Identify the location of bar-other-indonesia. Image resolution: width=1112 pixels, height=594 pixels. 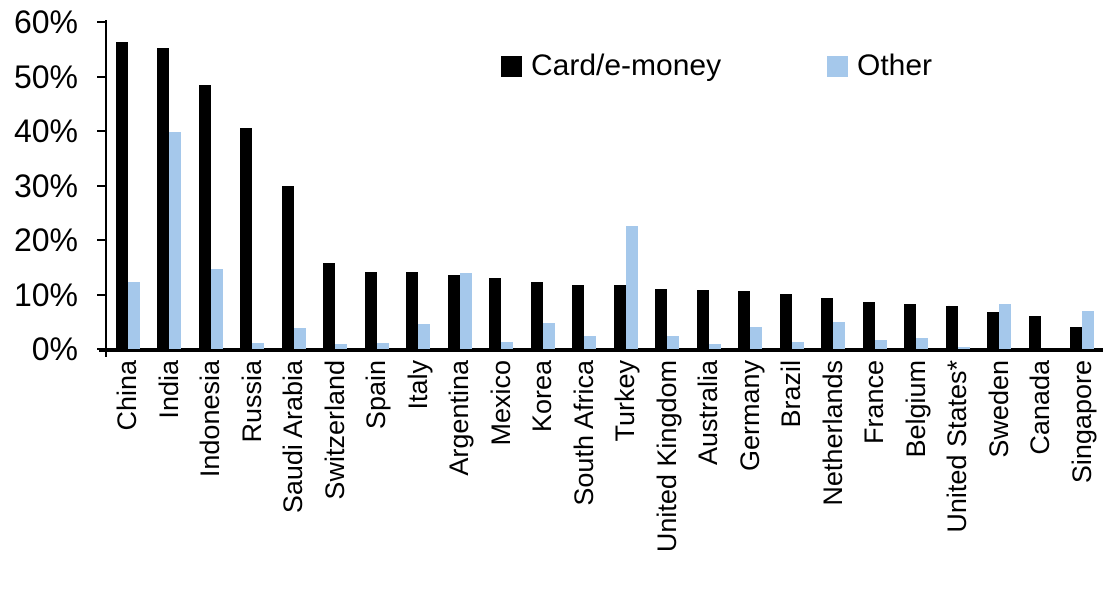
(216, 309).